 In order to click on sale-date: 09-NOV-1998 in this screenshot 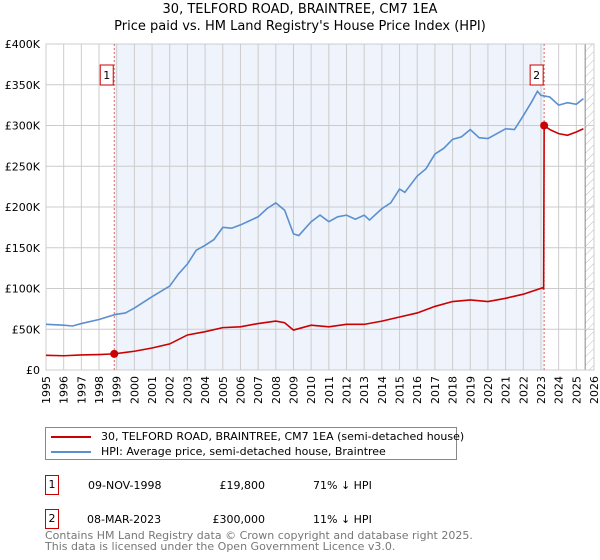, I will do `click(125, 485)`.